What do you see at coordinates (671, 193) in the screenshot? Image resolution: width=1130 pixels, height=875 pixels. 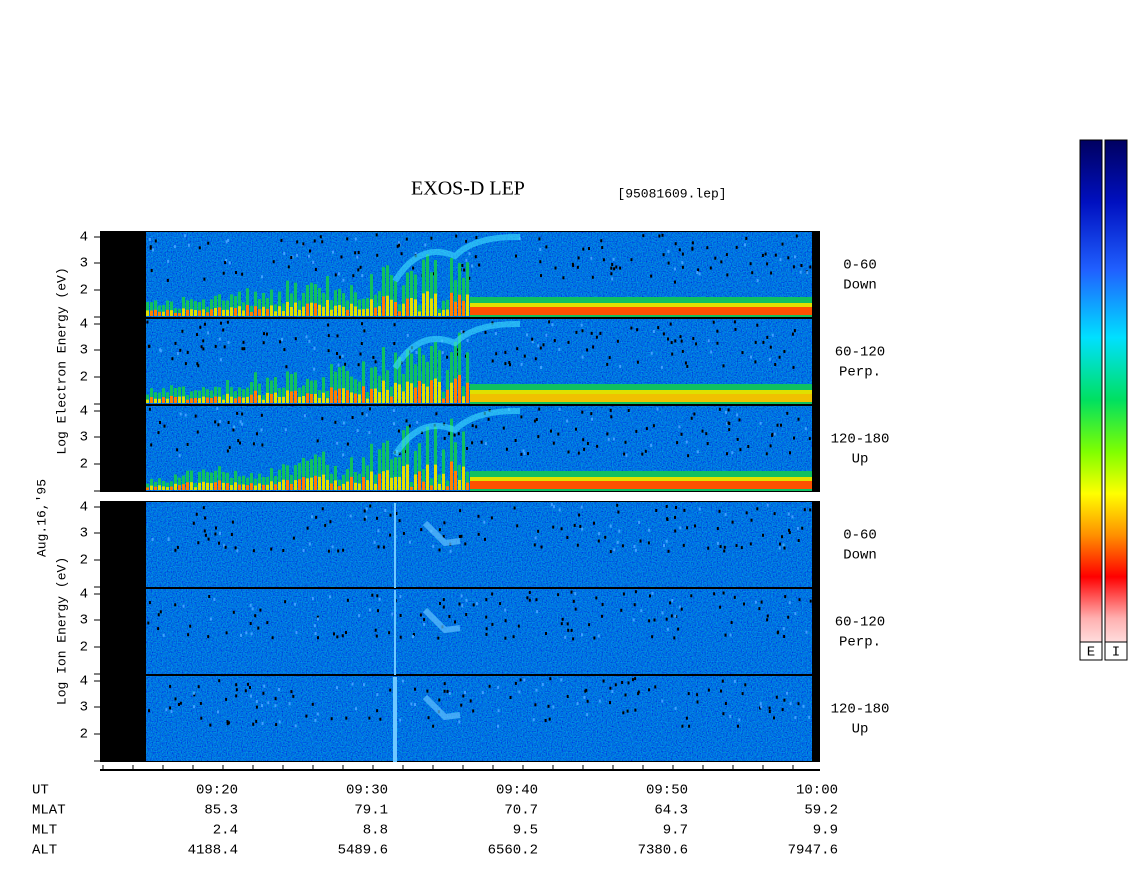 I see `file-name: [95081609.lep]` at bounding box center [671, 193].